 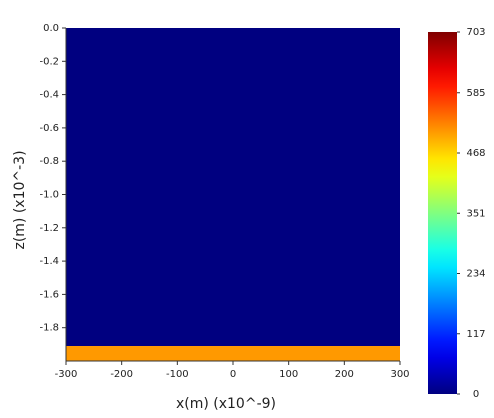 I want to click on x-tick-label: 200, so click(x=344, y=374).